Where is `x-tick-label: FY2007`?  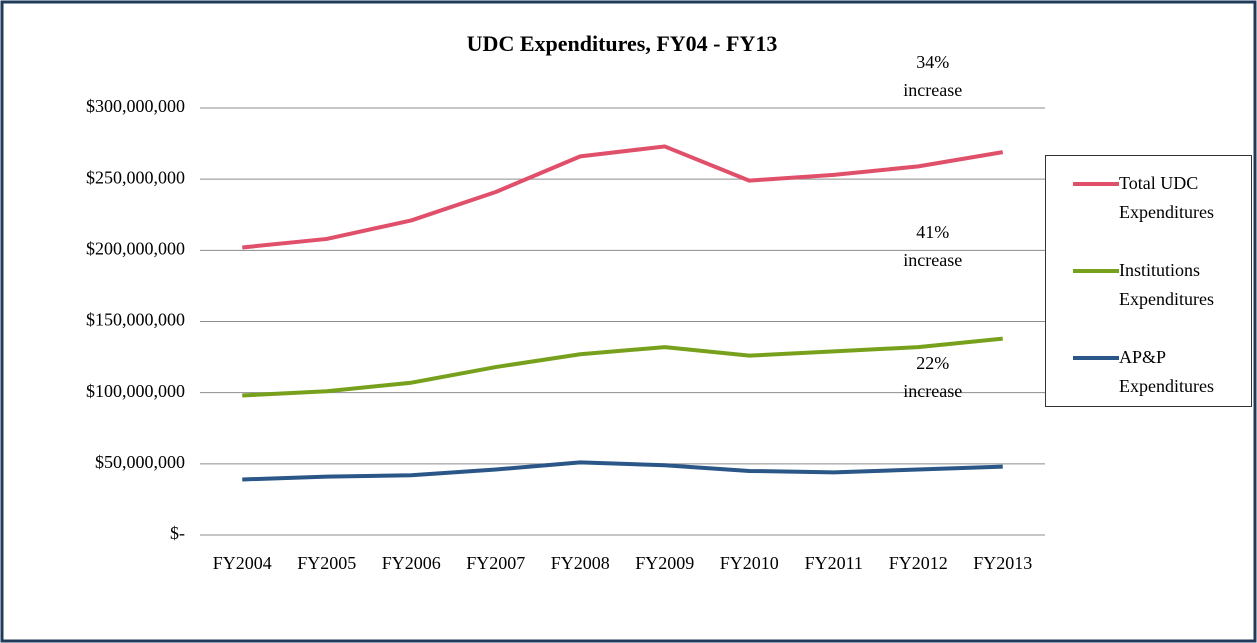 x-tick-label: FY2007 is located at coordinates (495, 563).